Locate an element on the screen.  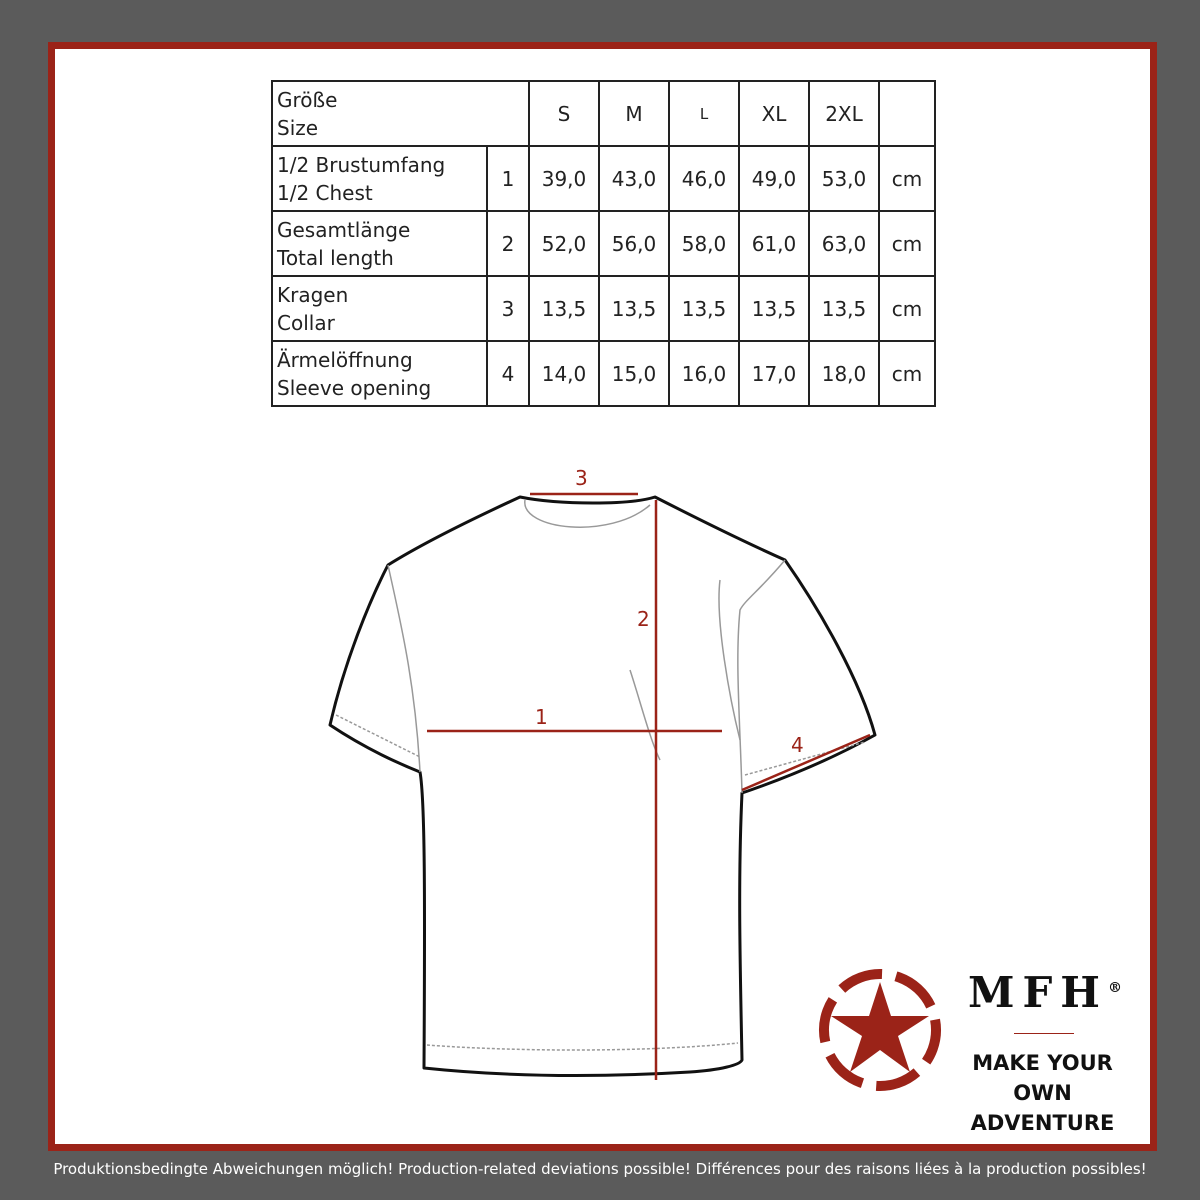
measure-name-en: Sleeve opening is located at coordinates (354, 387).